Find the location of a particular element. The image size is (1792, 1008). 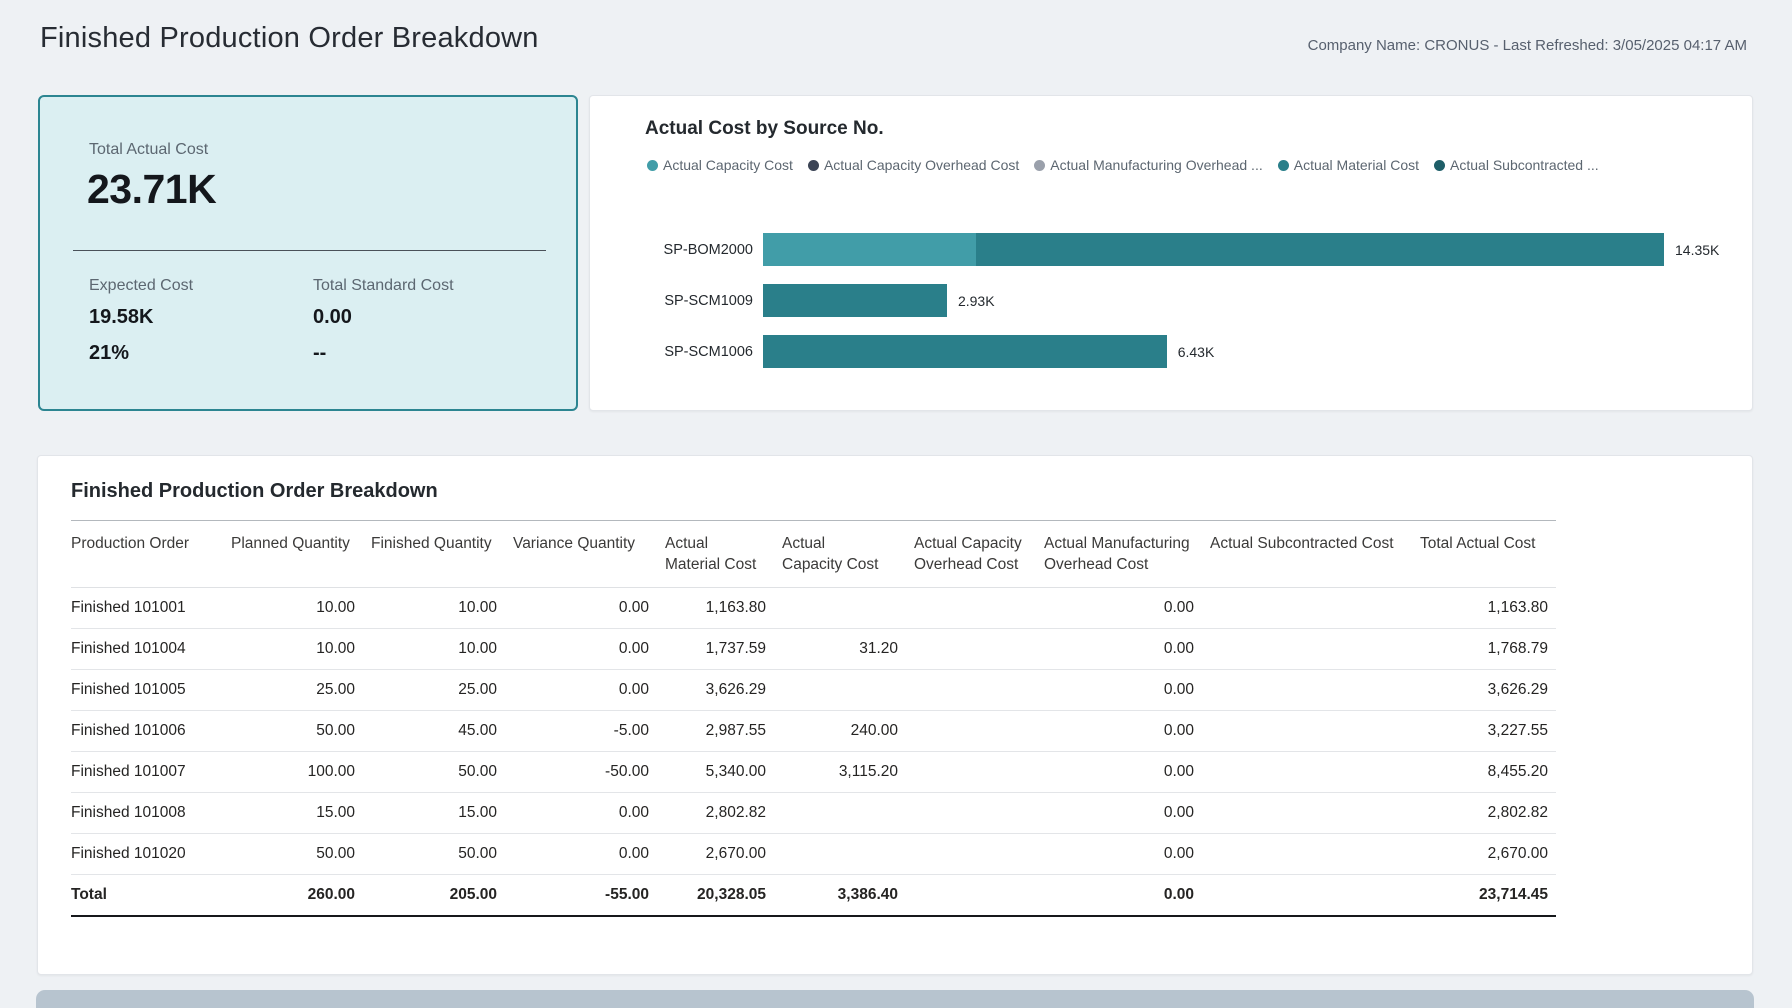

page-title: Finished Production Order Breakdown is located at coordinates (289, 38).